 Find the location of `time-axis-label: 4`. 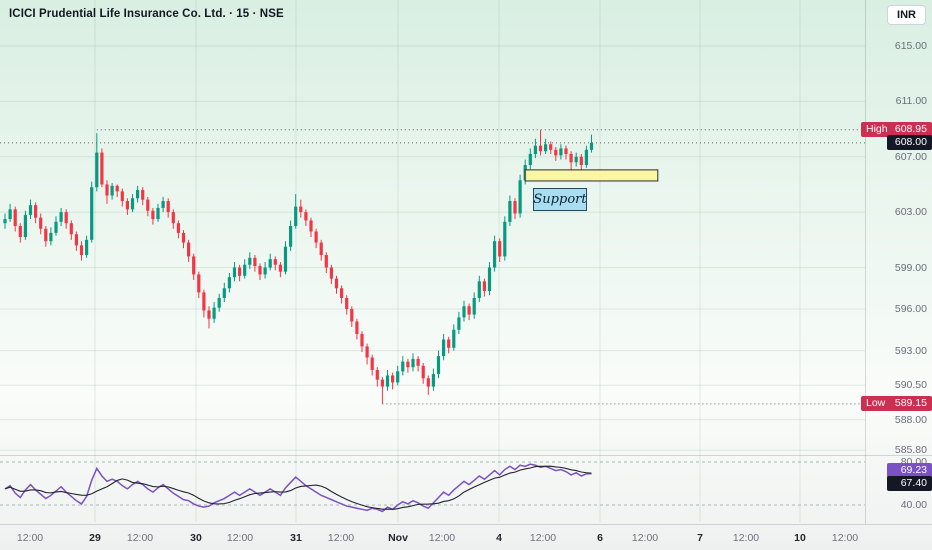

time-axis-label: 4 is located at coordinates (499, 538).